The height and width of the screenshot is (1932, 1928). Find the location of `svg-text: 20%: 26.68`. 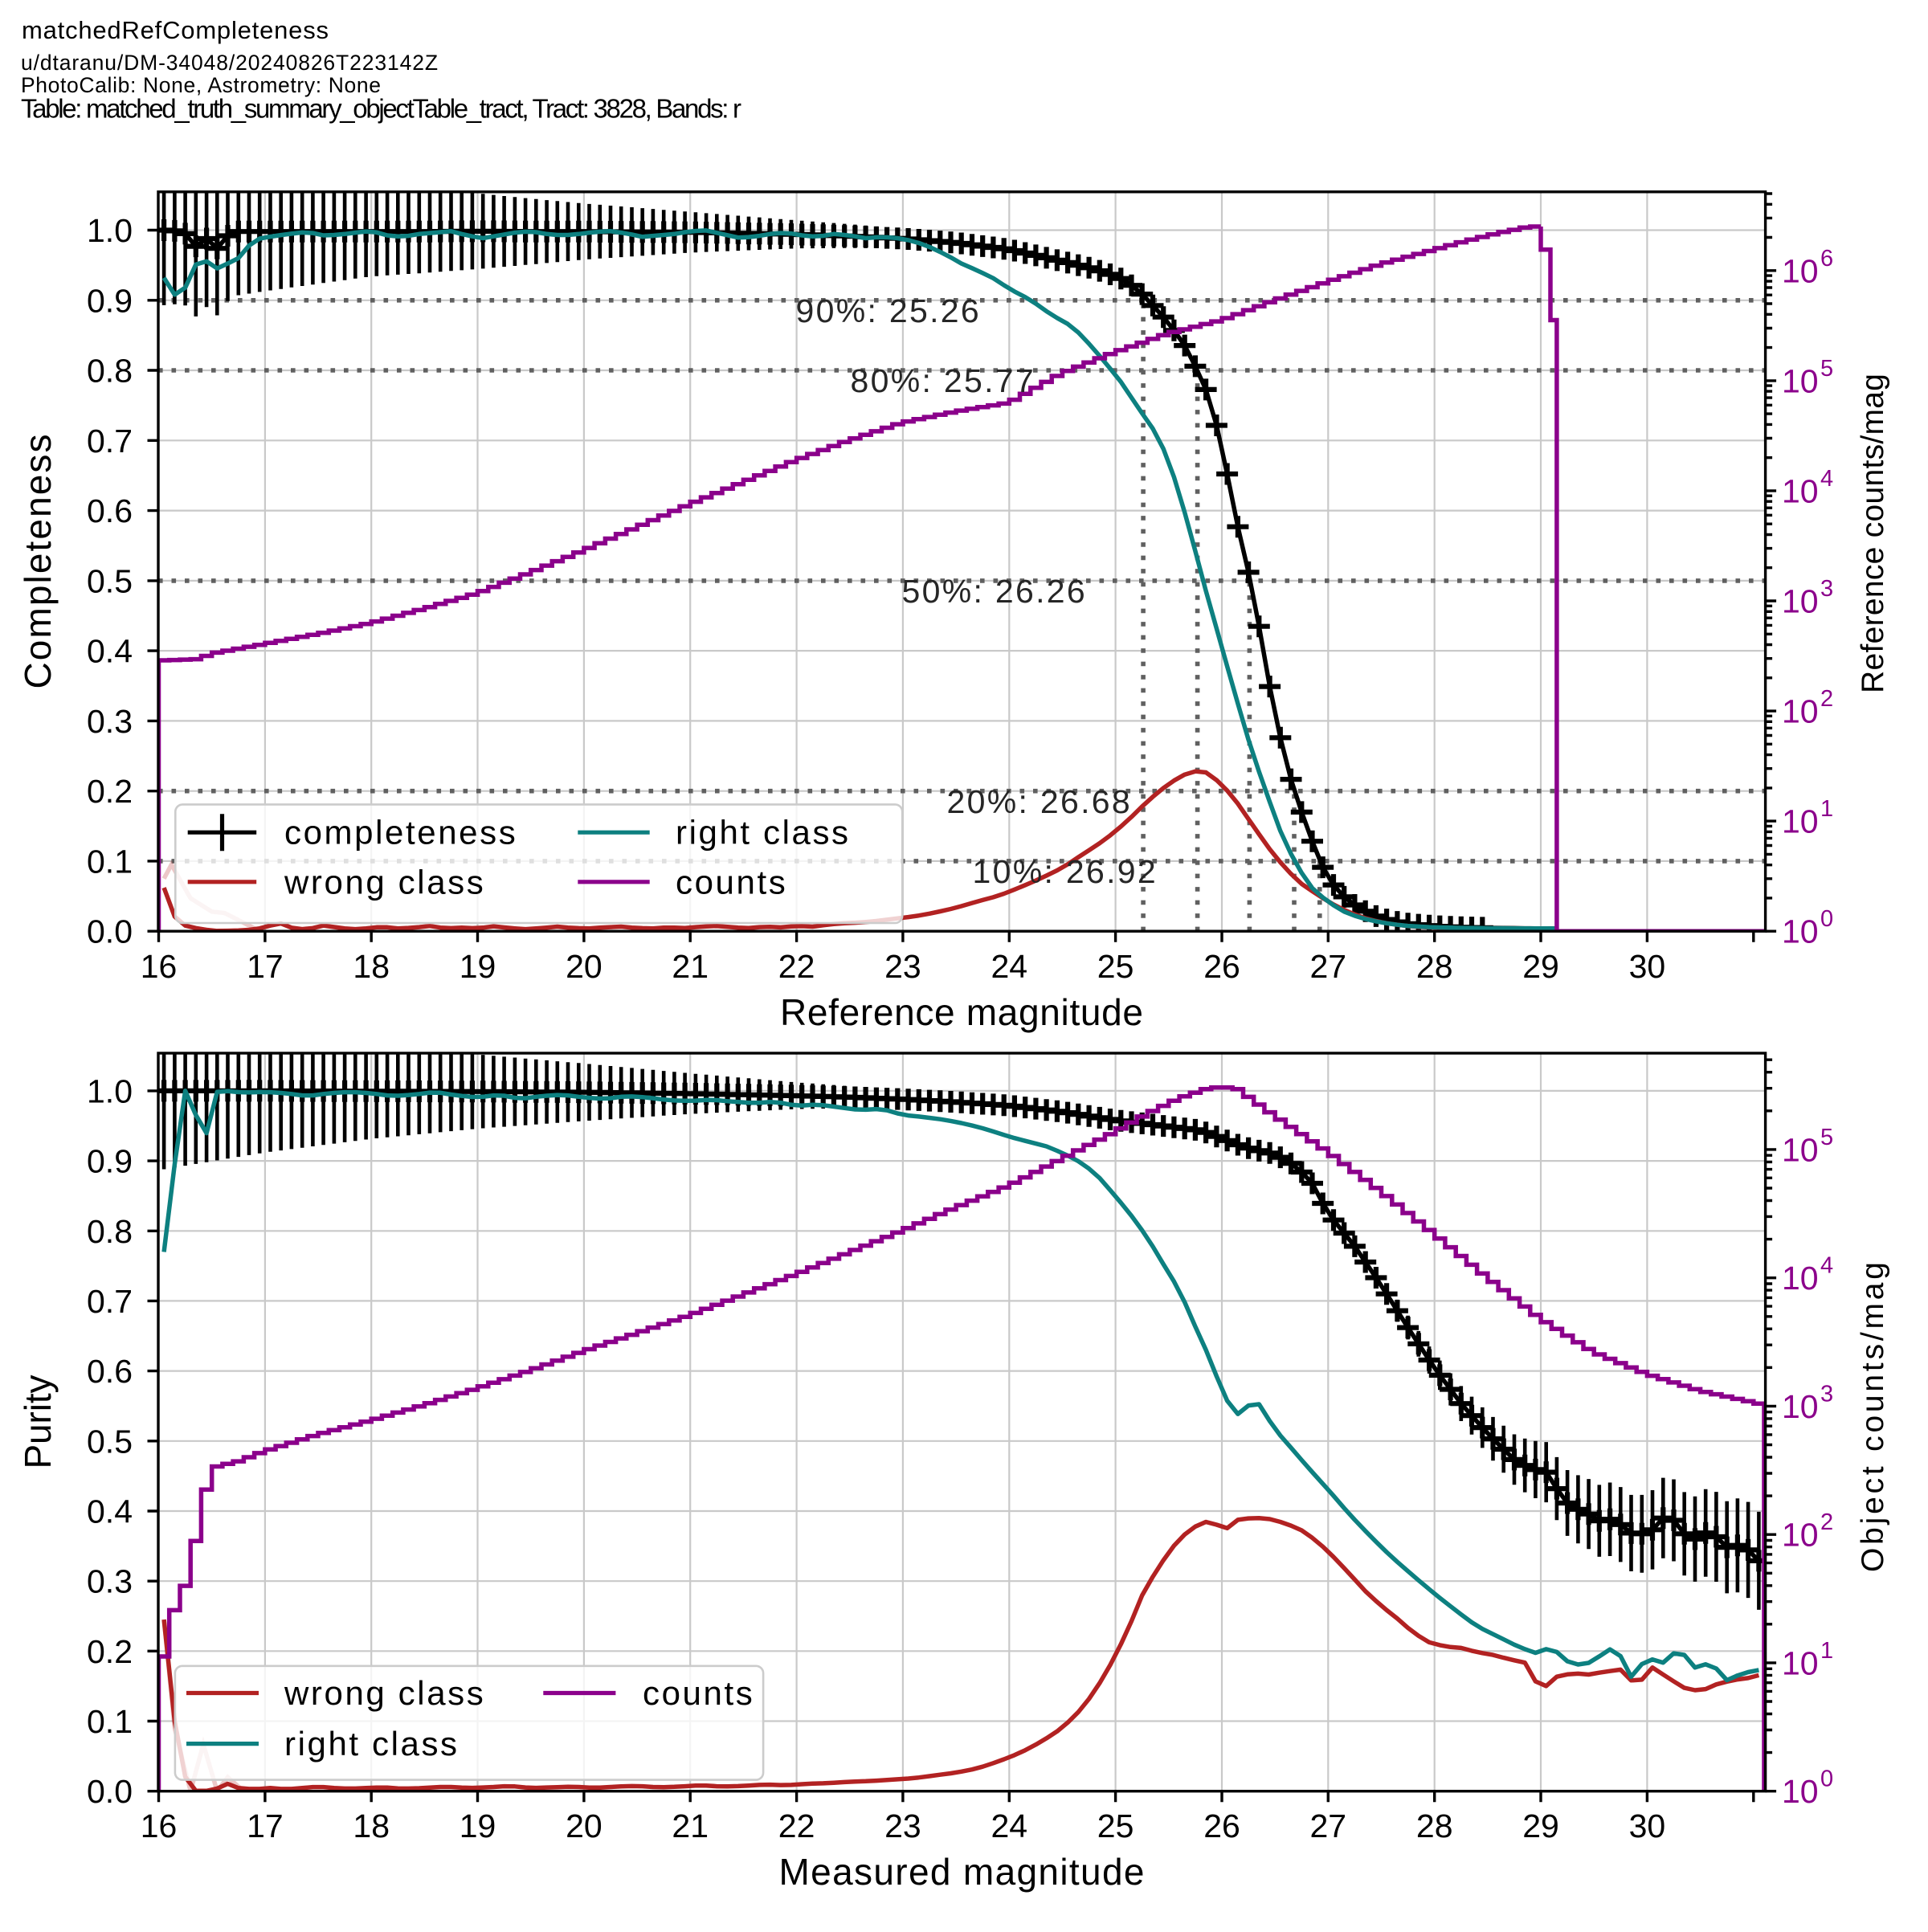

svg-text: 20%: 26.68 is located at coordinates (1039, 802).